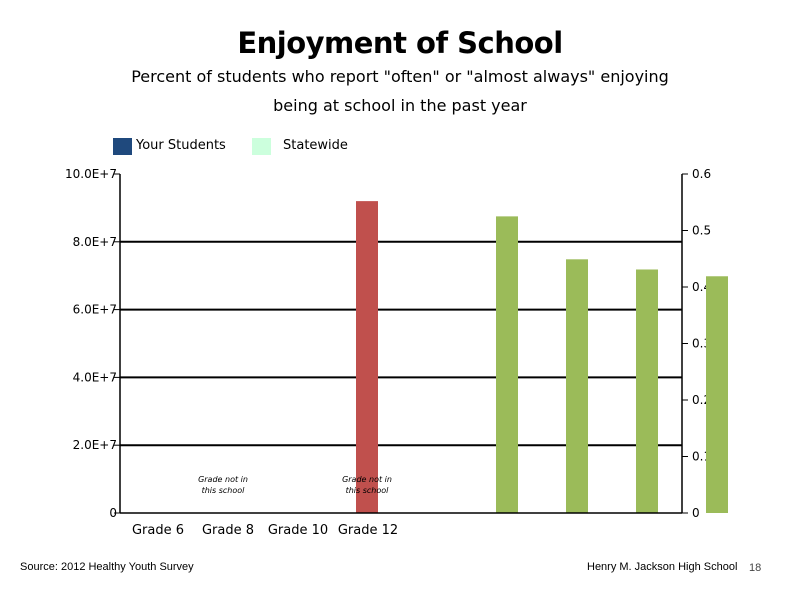  I want to click on category-label: Grade 8, so click(228, 530).